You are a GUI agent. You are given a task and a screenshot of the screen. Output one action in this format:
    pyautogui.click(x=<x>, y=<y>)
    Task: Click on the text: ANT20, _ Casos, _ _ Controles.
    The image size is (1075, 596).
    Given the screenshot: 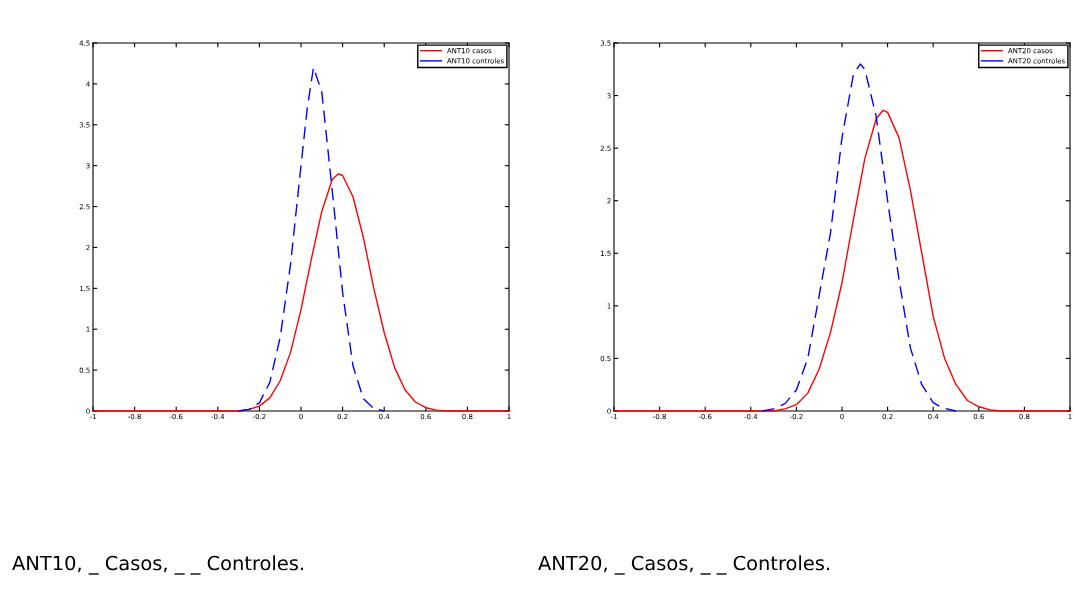 What is the action you would take?
    pyautogui.click(x=683, y=565)
    